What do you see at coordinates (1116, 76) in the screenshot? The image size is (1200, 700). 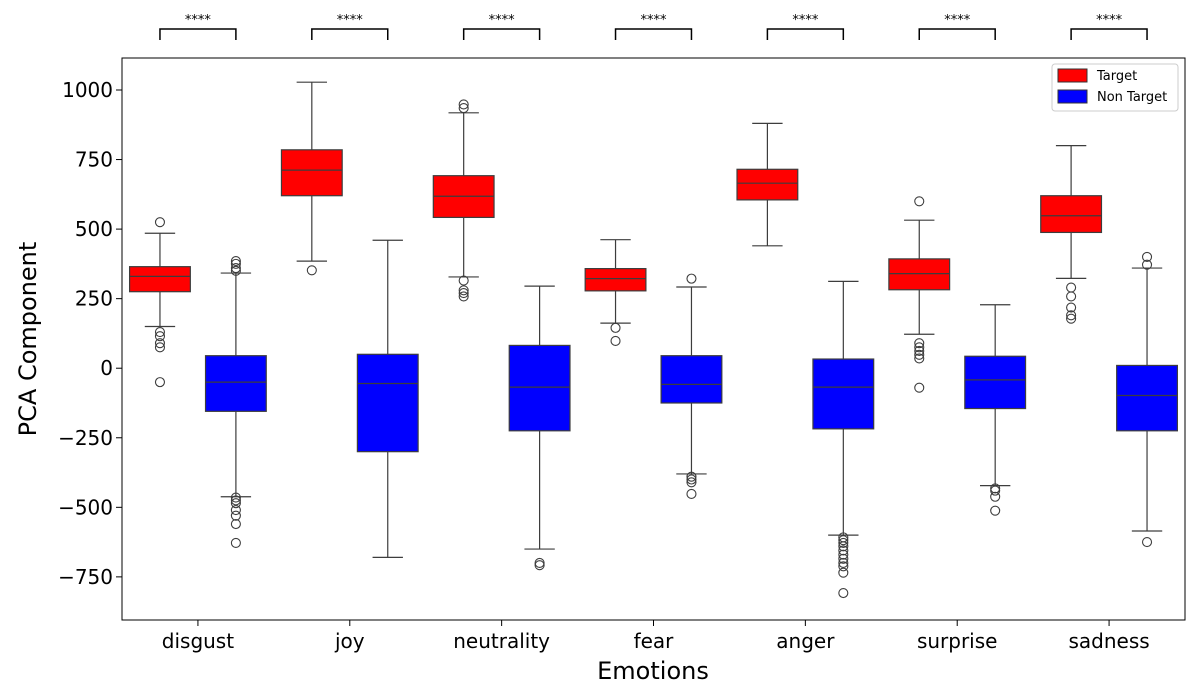 I see `legend-label-target: Target` at bounding box center [1116, 76].